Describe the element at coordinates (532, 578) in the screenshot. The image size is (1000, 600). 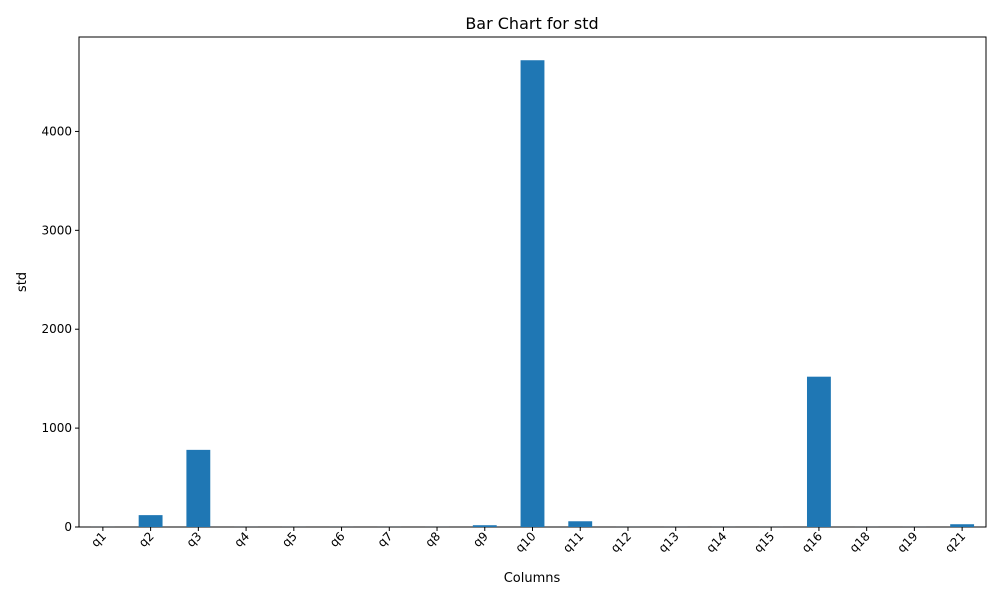
I see `x-axis-label: Columns` at that location.